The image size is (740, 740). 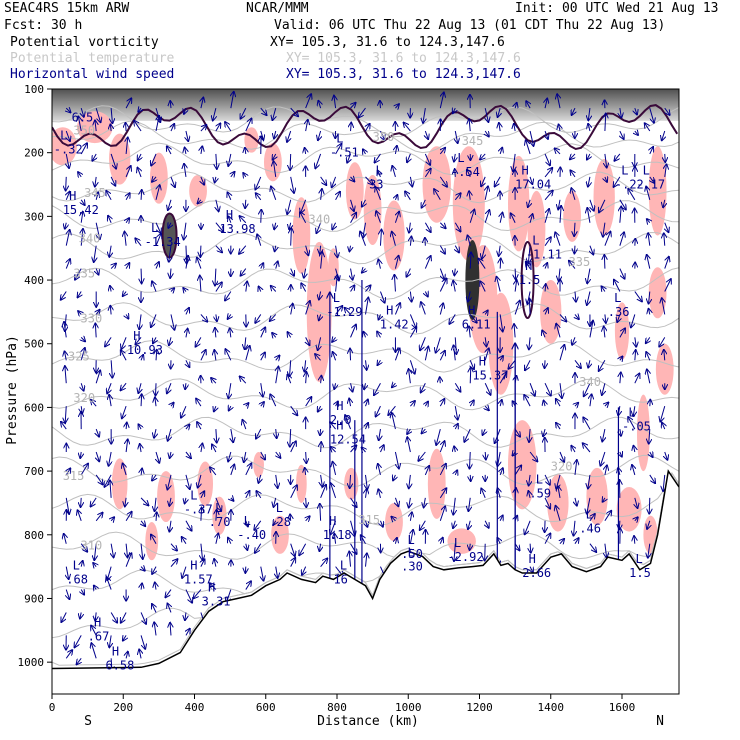 What do you see at coordinates (84, 398) in the screenshot?
I see `theta-label: 320` at bounding box center [84, 398].